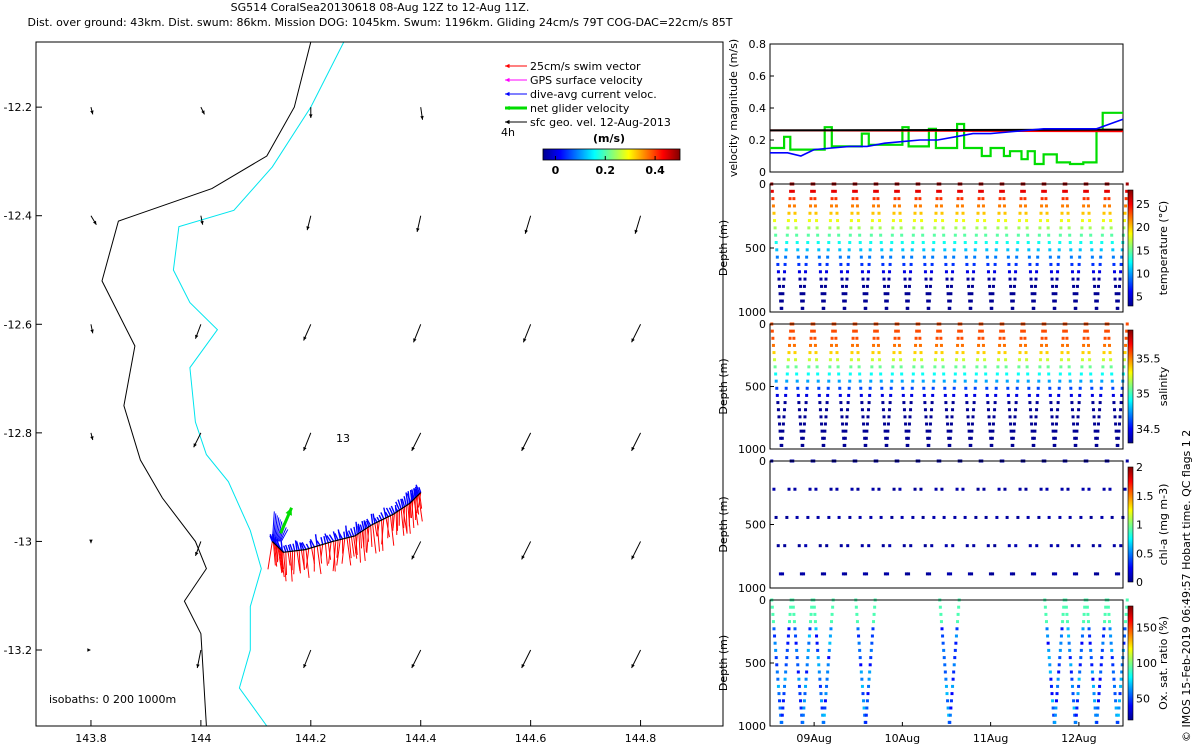 The width and height of the screenshot is (1200, 750). Describe the element at coordinates (752, 726) in the screenshot. I see `depth-tick-label: 1000` at that location.